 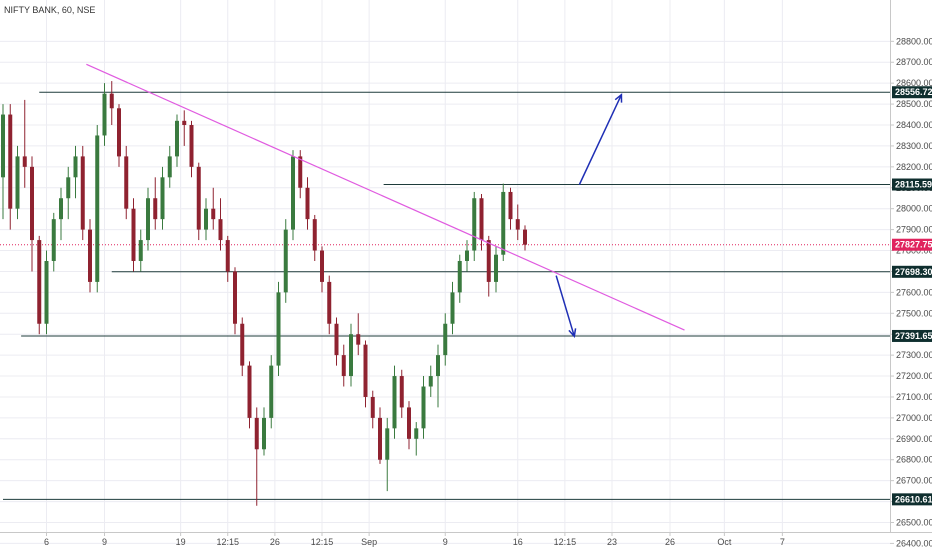 What do you see at coordinates (914, 313) in the screenshot?
I see `y-tick-label: 27500.00` at bounding box center [914, 313].